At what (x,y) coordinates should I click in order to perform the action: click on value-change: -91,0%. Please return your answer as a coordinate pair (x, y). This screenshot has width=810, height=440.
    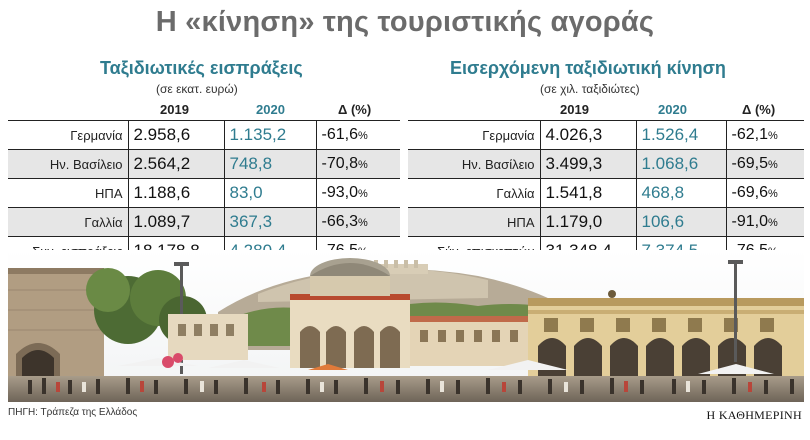
    Looking at the image, I should click on (764, 222).